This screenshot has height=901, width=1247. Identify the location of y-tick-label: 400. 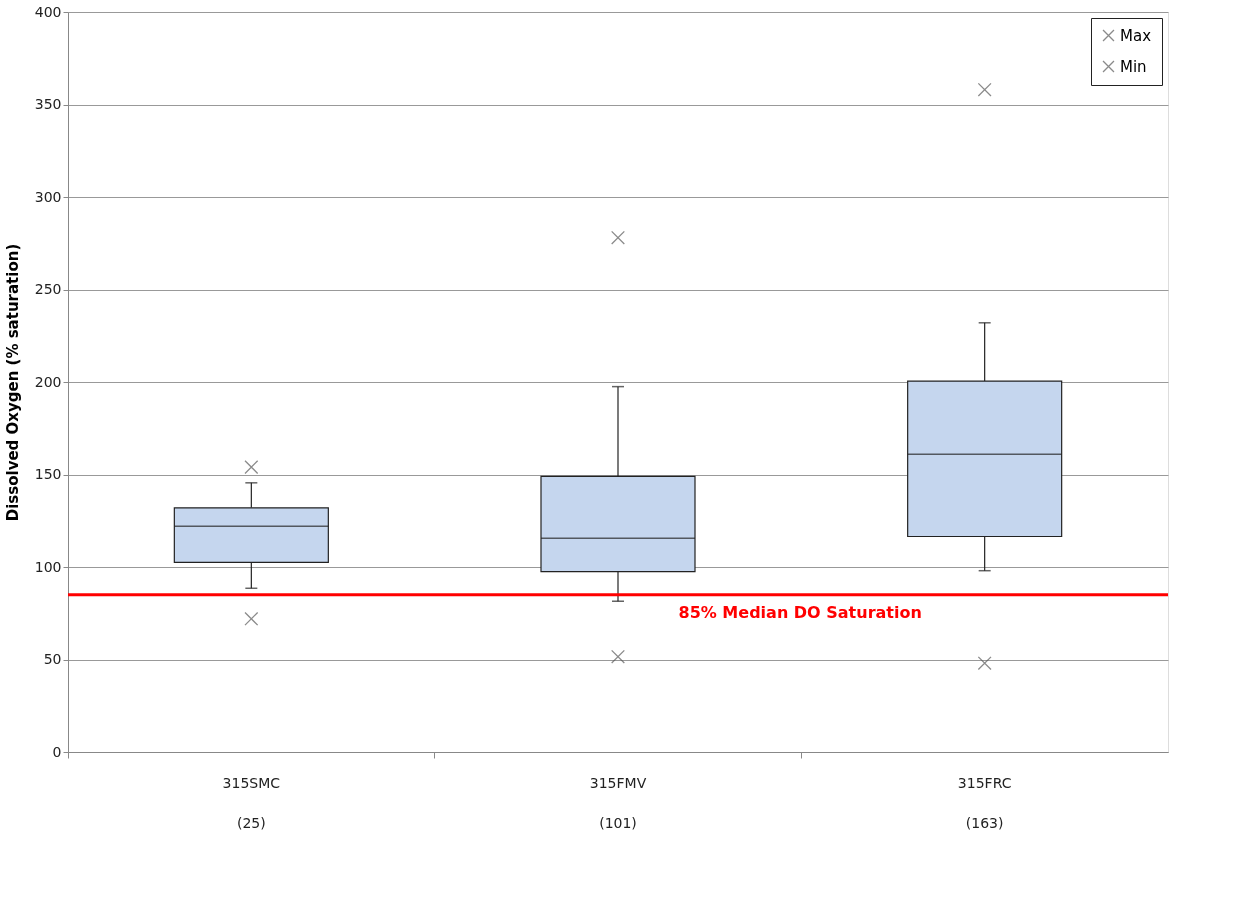
(48, 11).